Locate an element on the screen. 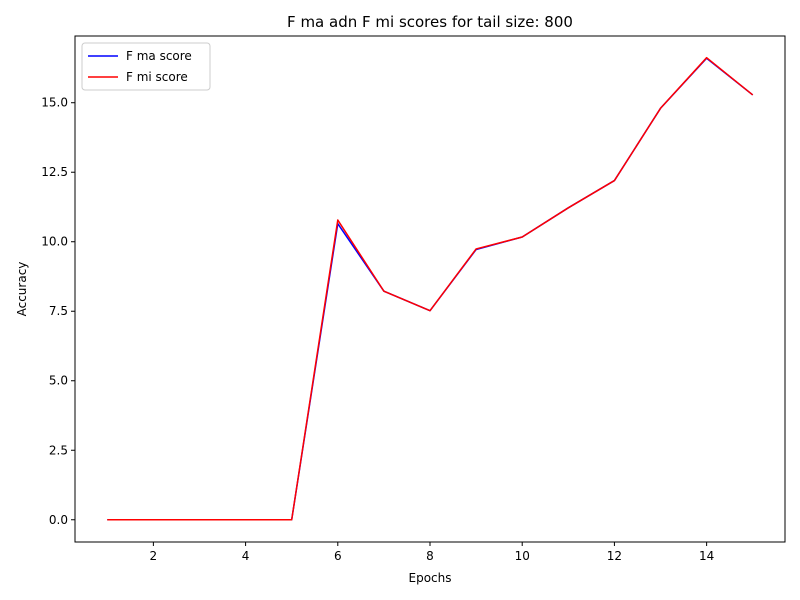 This screenshot has height=600, width=800. x-axis: 2 4 6 8 10 12 14 is located at coordinates (432, 552).